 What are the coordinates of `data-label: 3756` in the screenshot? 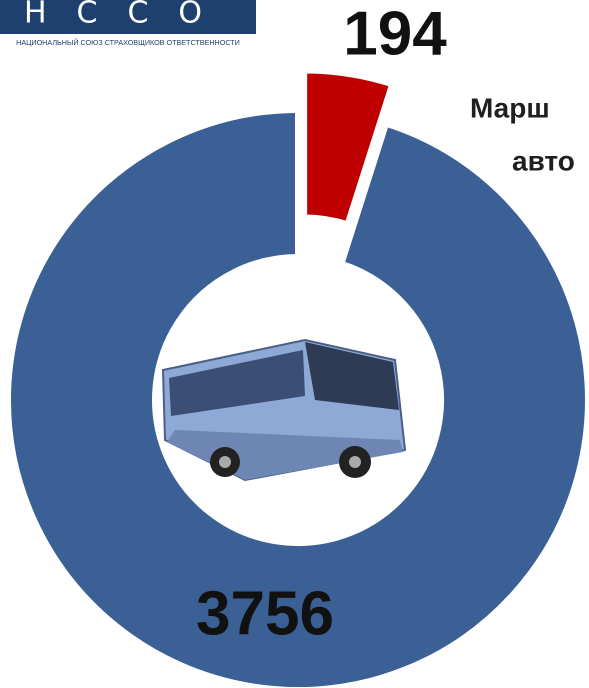 It's located at (265, 613).